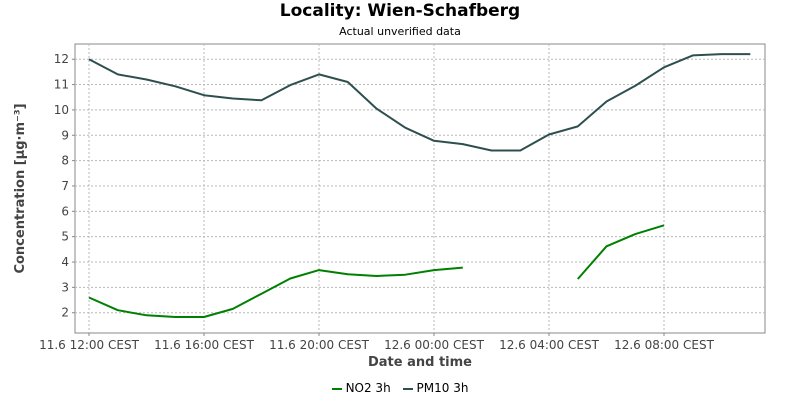 This screenshot has width=800, height=400. I want to click on y-tick-label: 12, so click(61, 59).